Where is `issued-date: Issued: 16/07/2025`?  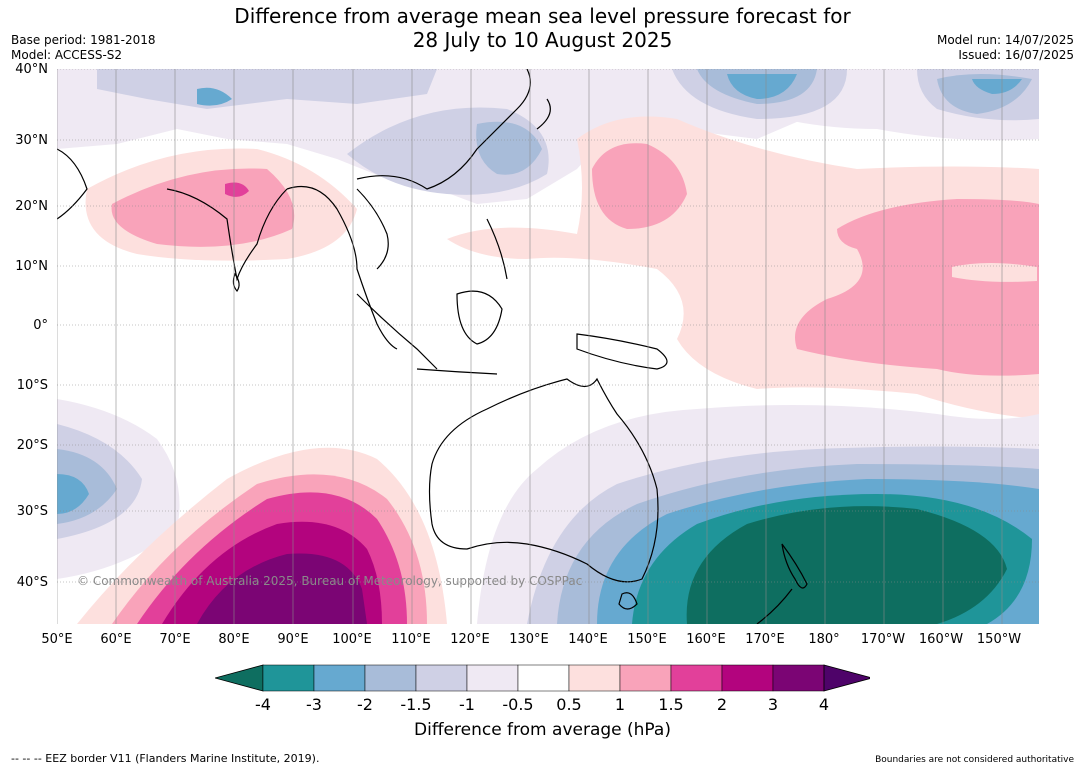
issued-date: Issued: 16/07/2025 is located at coordinates (1016, 55).